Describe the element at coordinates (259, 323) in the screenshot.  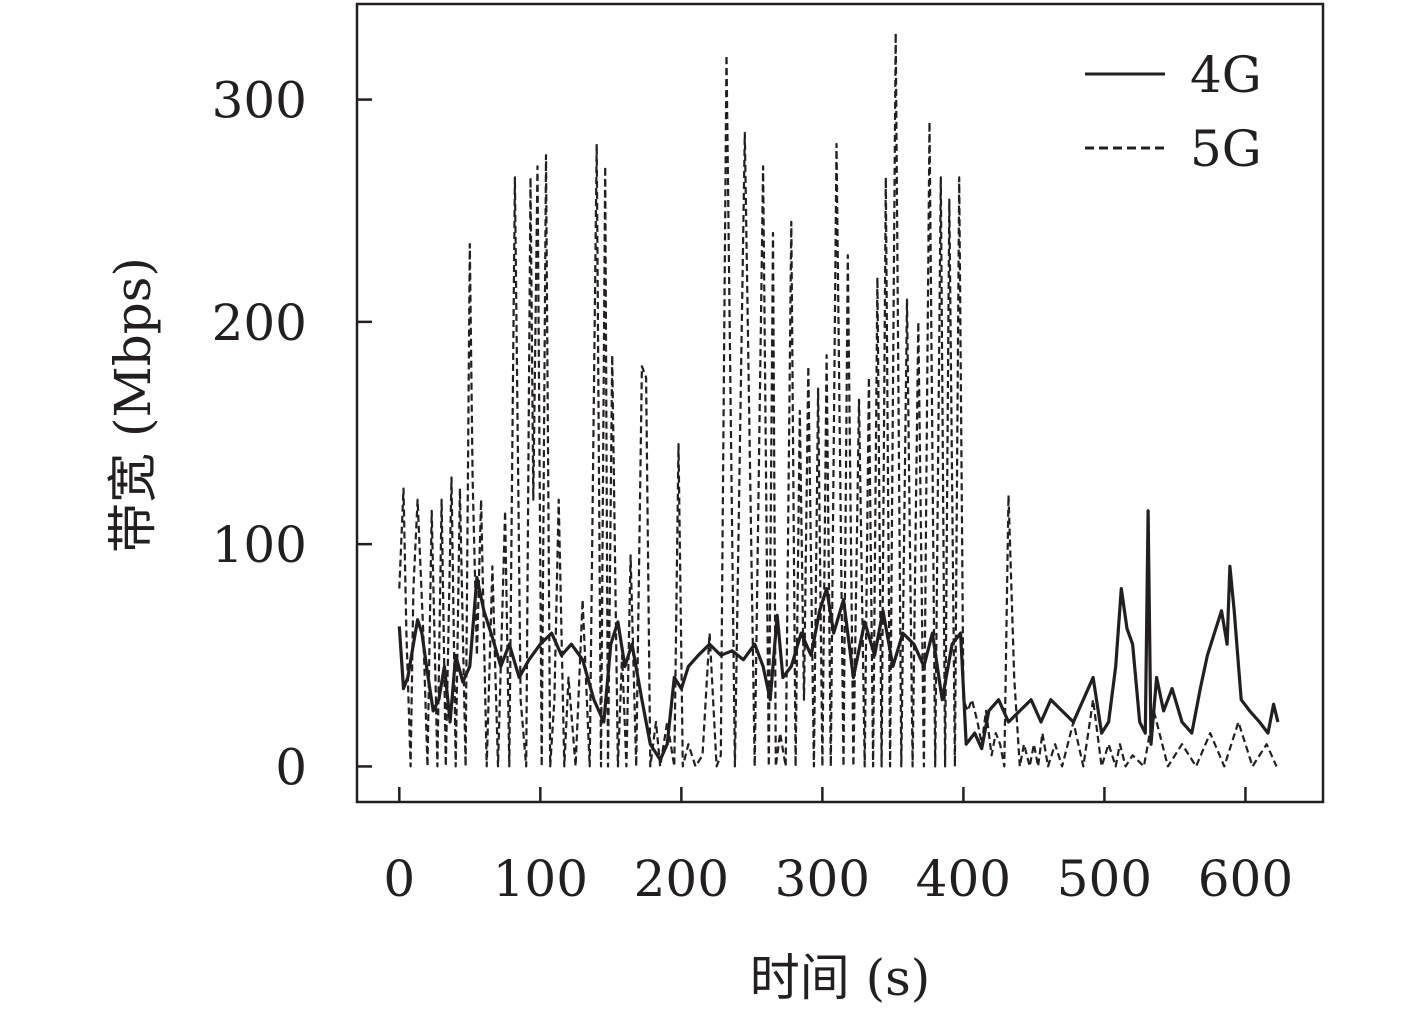
I see `y-tick-label: 200` at that location.